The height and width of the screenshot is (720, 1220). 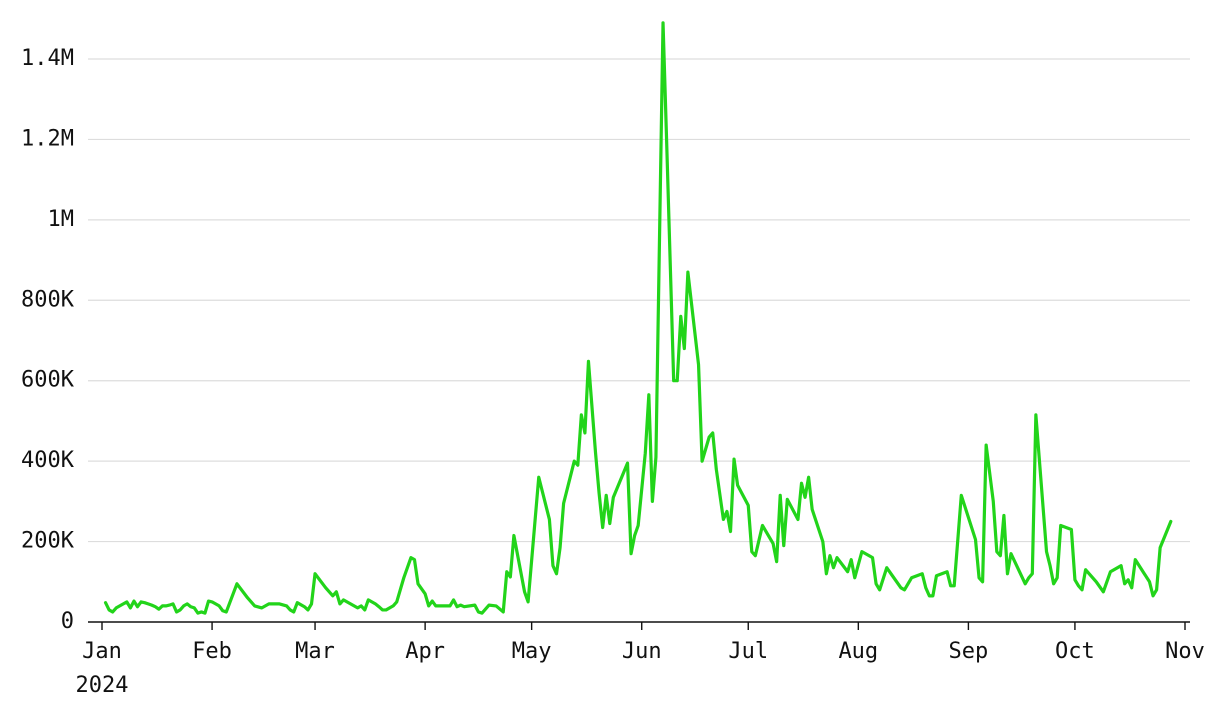 What do you see at coordinates (48, 380) in the screenshot?
I see `y-tick-label: 600K` at bounding box center [48, 380].